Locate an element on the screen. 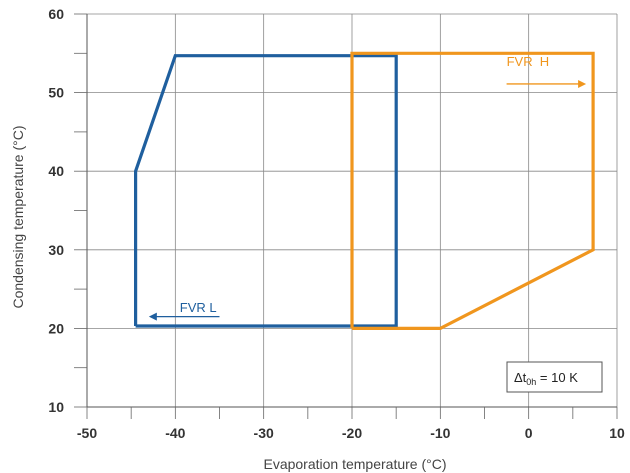 The width and height of the screenshot is (630, 473). series-label: FVR L is located at coordinates (198, 307).